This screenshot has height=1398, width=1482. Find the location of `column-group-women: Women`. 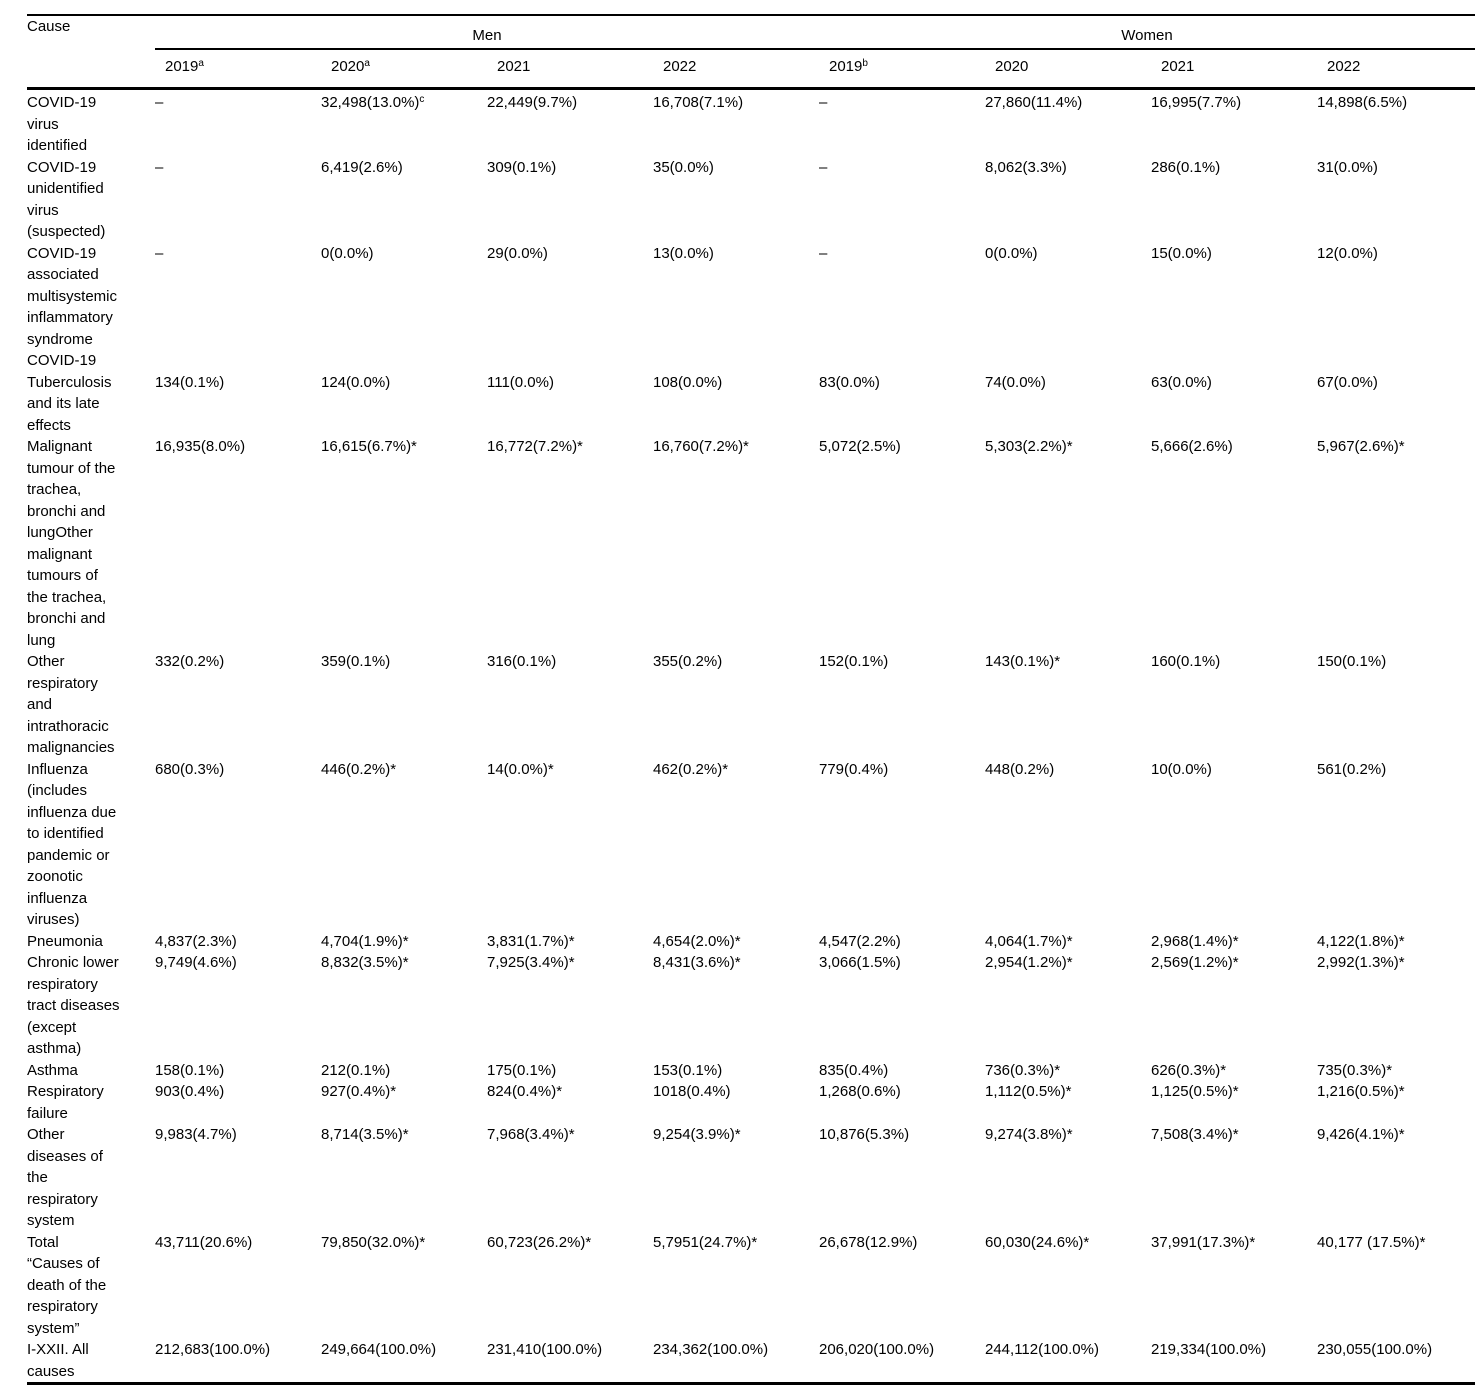

column-group-women: Women is located at coordinates (1147, 32).